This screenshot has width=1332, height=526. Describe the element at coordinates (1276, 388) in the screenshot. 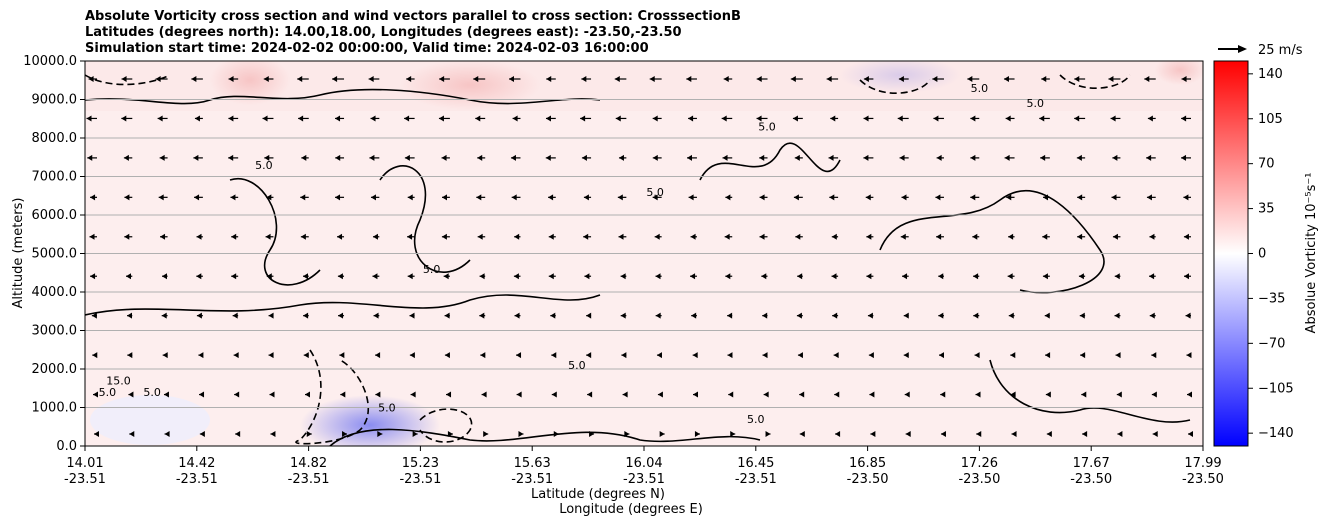

I see `colorbar-tick-label: −105` at that location.